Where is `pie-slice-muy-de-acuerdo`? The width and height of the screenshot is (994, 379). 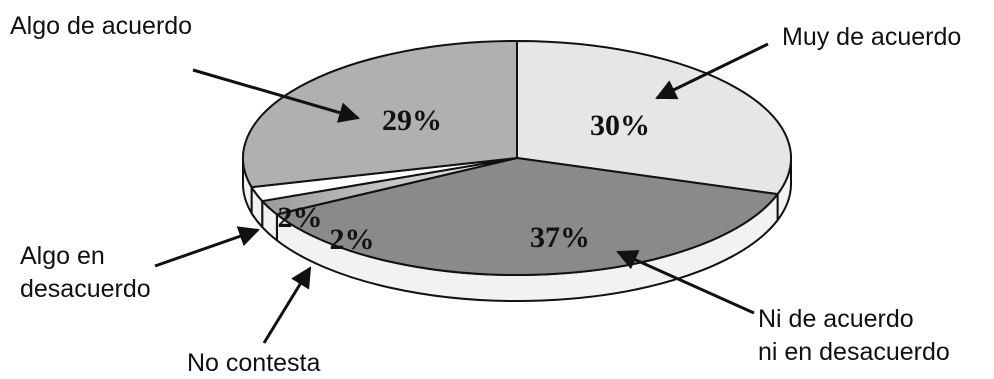
pie-slice-muy-de-acuerdo is located at coordinates (654, 118).